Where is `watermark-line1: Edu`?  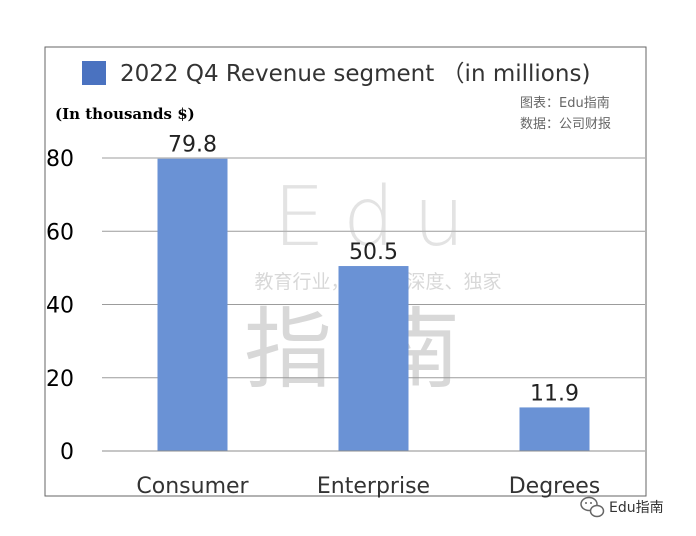
watermark-line1: Edu is located at coordinates (378, 217).